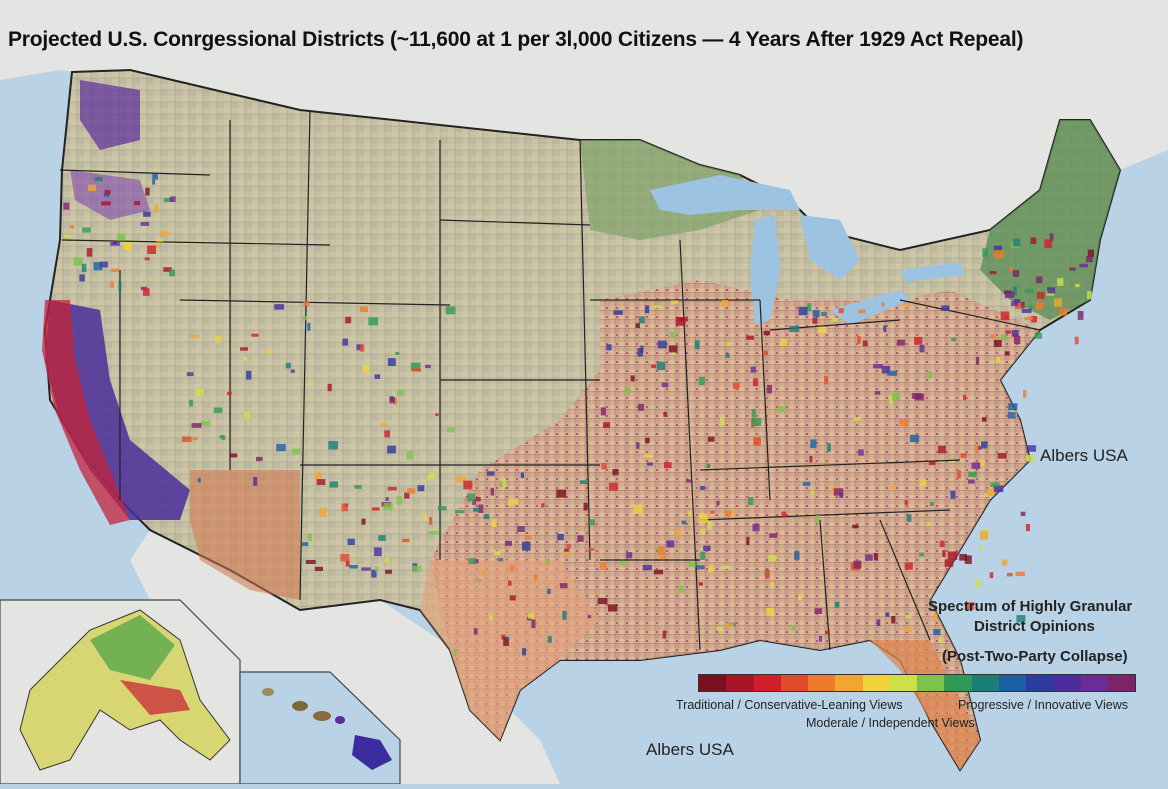  Describe the element at coordinates (690, 749) in the screenshot. I see `projection-label-bottom: Albers USA` at that location.